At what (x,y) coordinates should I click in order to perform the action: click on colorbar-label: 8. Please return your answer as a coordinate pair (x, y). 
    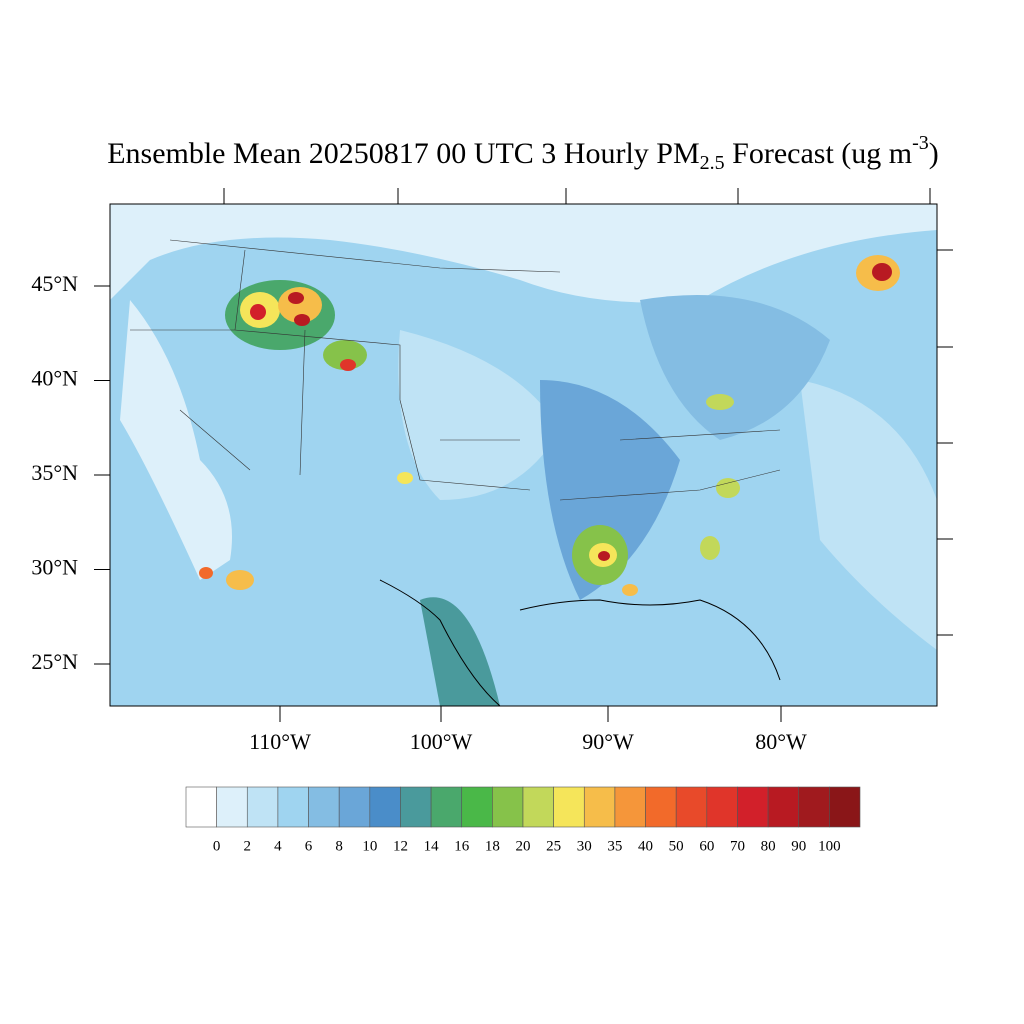
    Looking at the image, I should click on (339, 846).